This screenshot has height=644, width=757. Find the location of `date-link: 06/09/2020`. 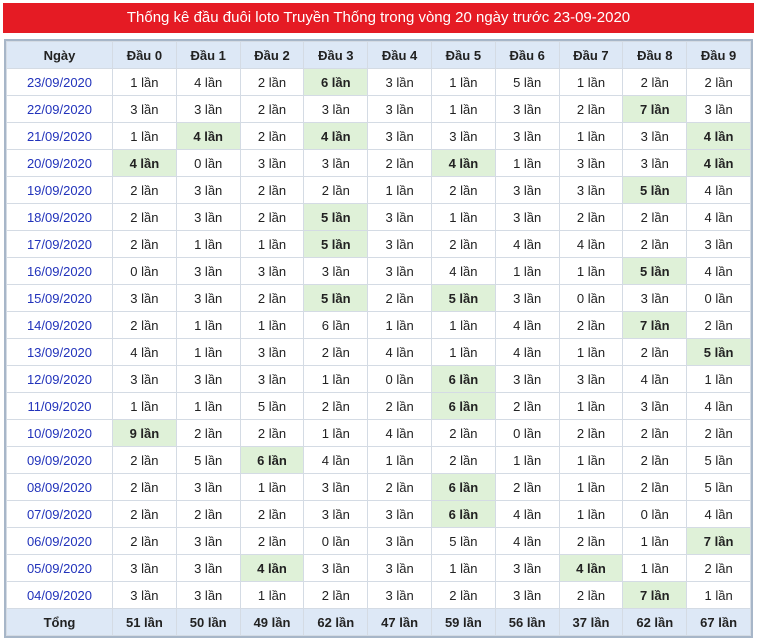

date-link: 06/09/2020 is located at coordinates (59, 541).